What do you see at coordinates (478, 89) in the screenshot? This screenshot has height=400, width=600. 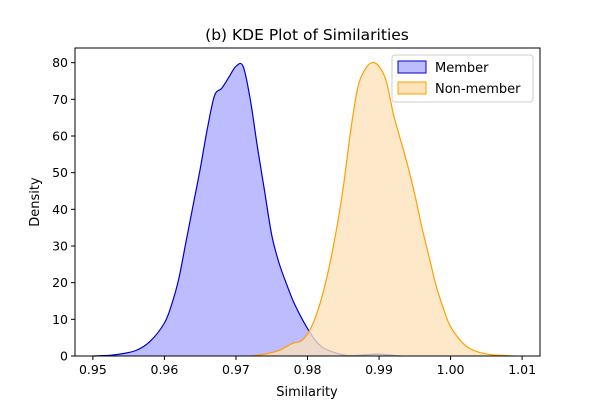 I see `legend-label-non-member: Non-member` at bounding box center [478, 89].